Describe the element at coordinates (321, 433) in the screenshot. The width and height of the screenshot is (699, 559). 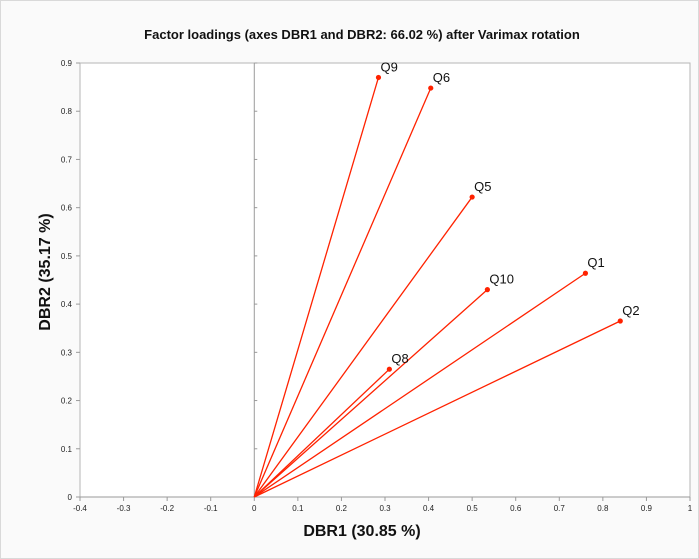
I see `vector-line-q8` at that location.